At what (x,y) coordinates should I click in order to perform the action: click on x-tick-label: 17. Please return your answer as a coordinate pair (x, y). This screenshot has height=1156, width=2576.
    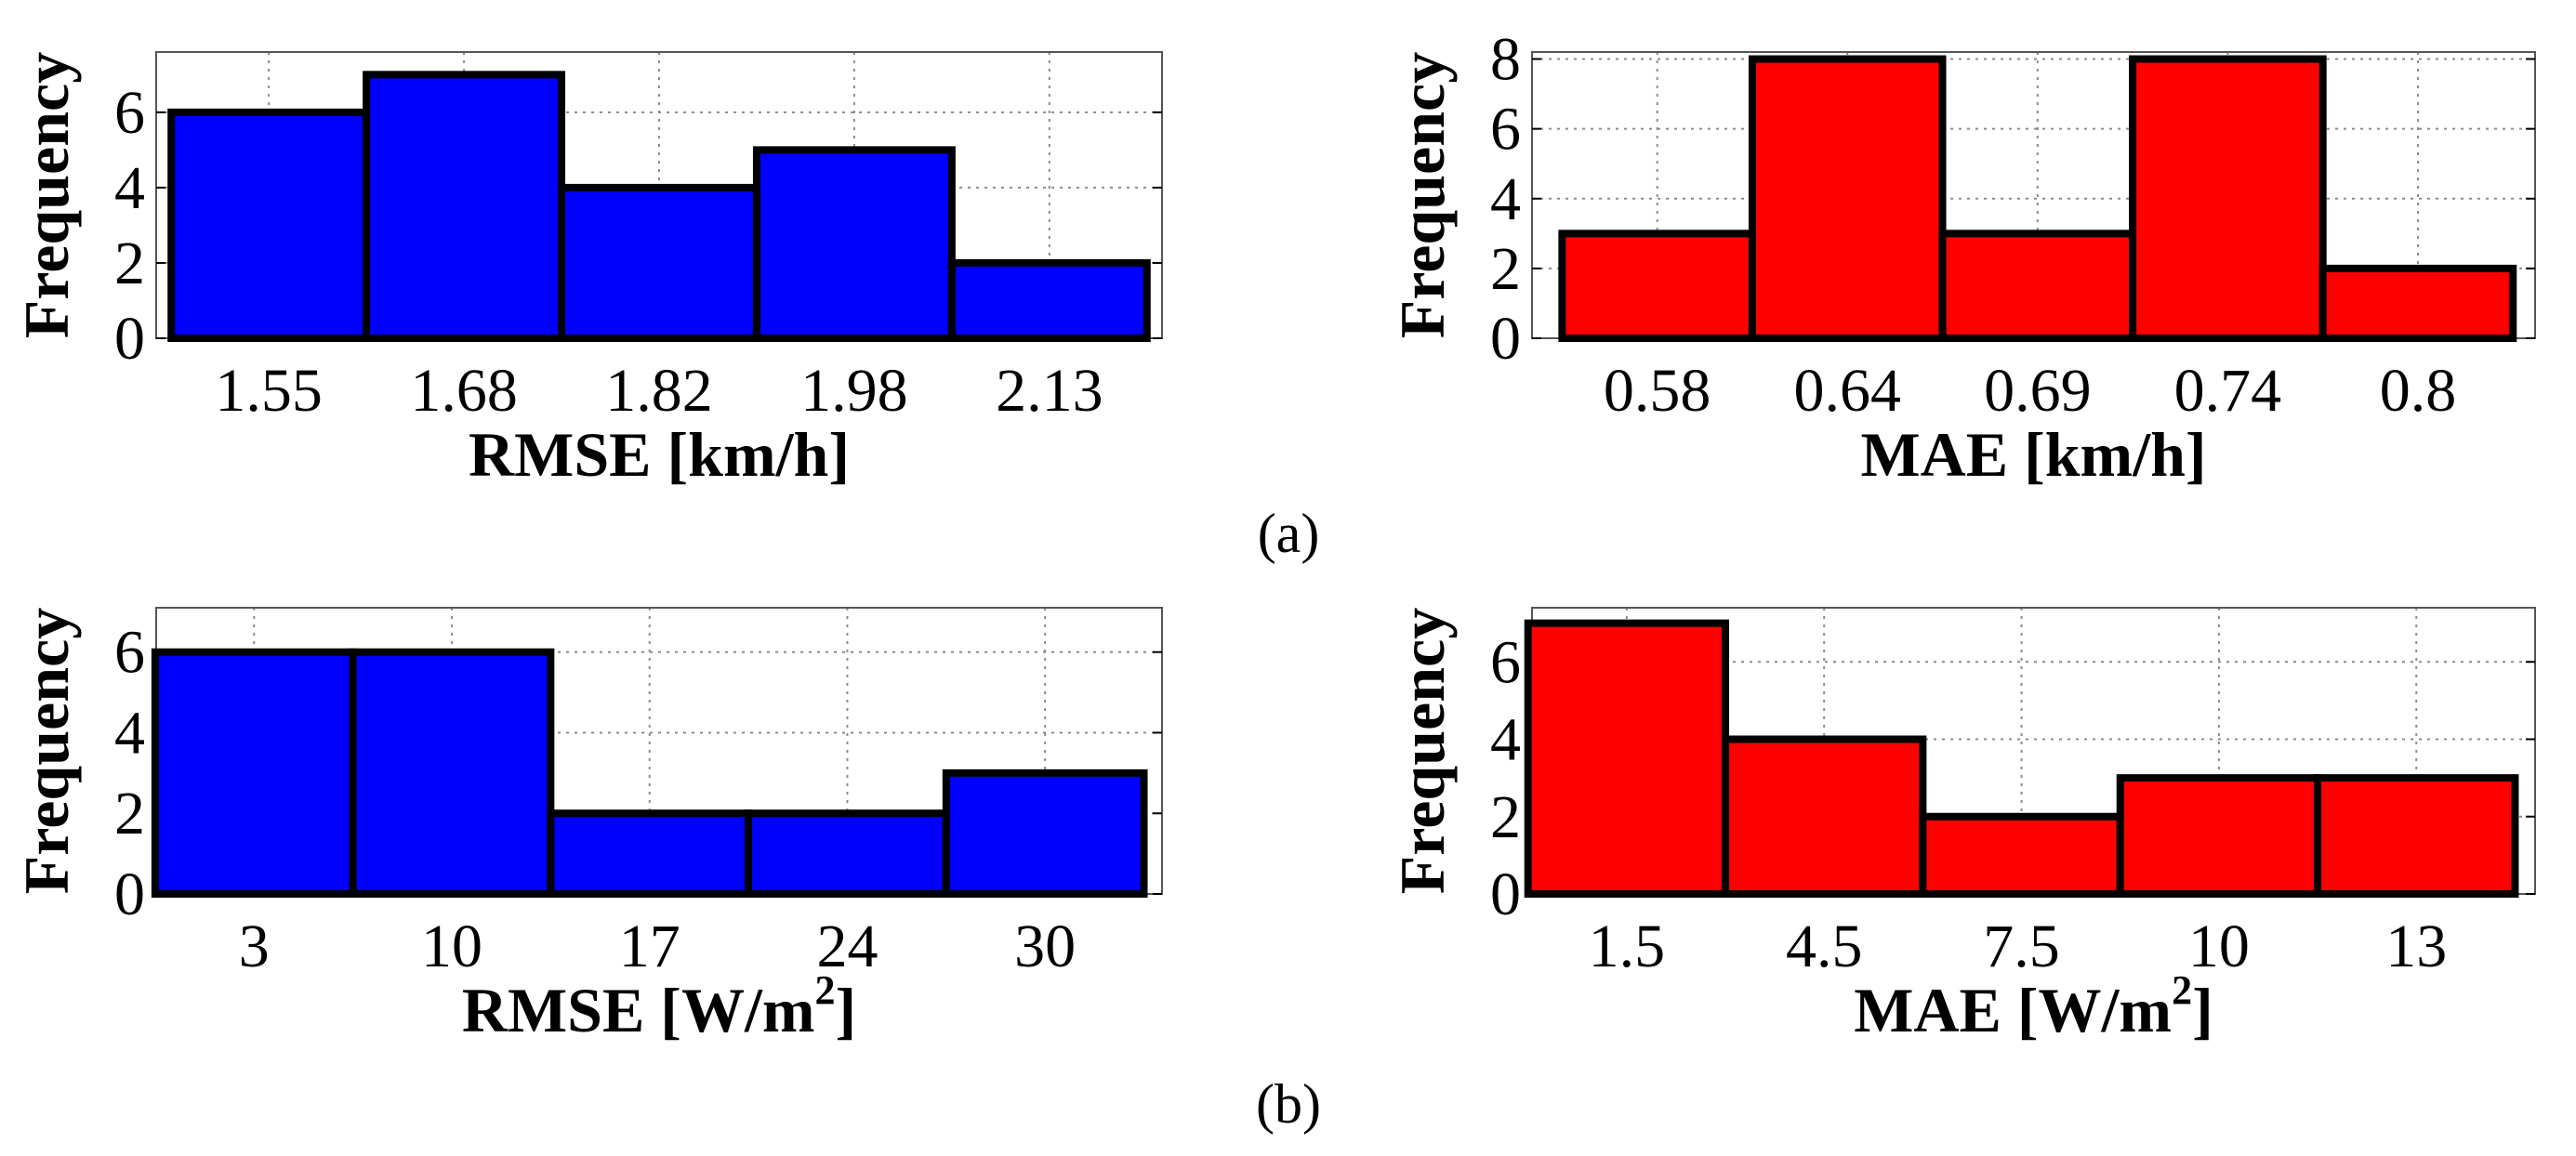
    Looking at the image, I should click on (649, 947).